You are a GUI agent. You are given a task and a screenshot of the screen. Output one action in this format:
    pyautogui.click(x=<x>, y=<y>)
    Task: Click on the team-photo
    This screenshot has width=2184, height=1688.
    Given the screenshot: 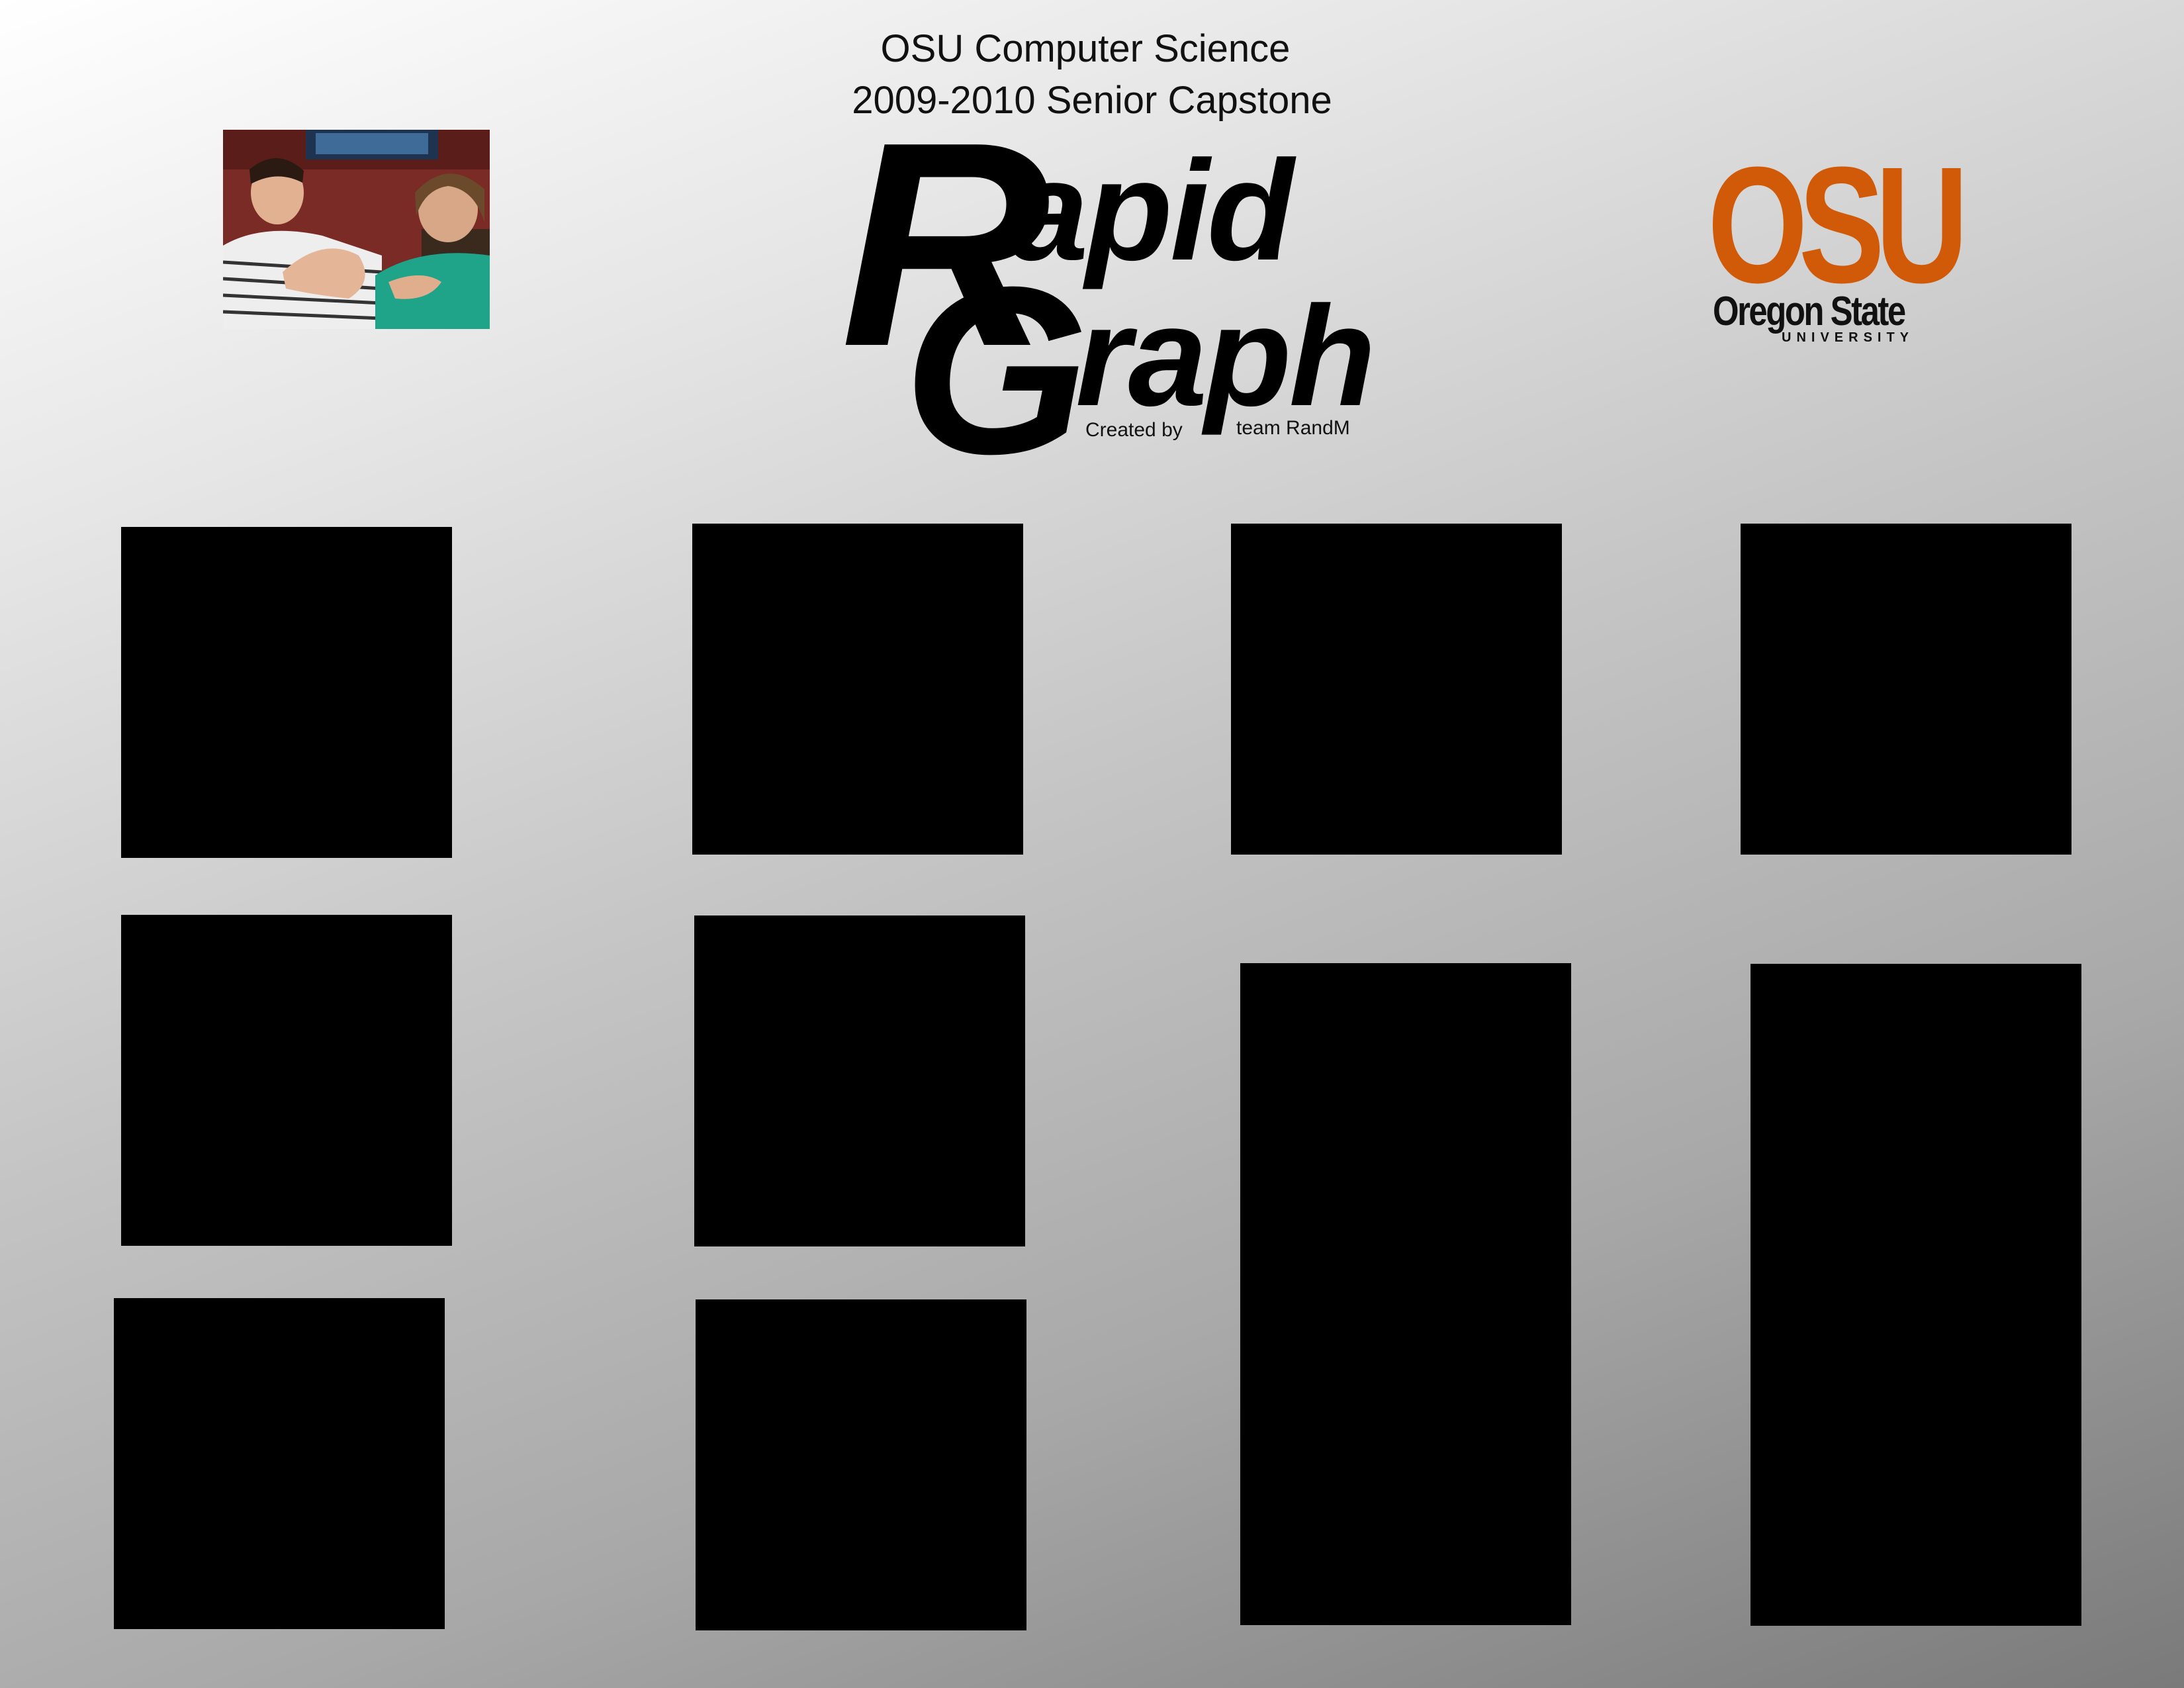 What is the action you would take?
    pyautogui.click(x=356, y=229)
    